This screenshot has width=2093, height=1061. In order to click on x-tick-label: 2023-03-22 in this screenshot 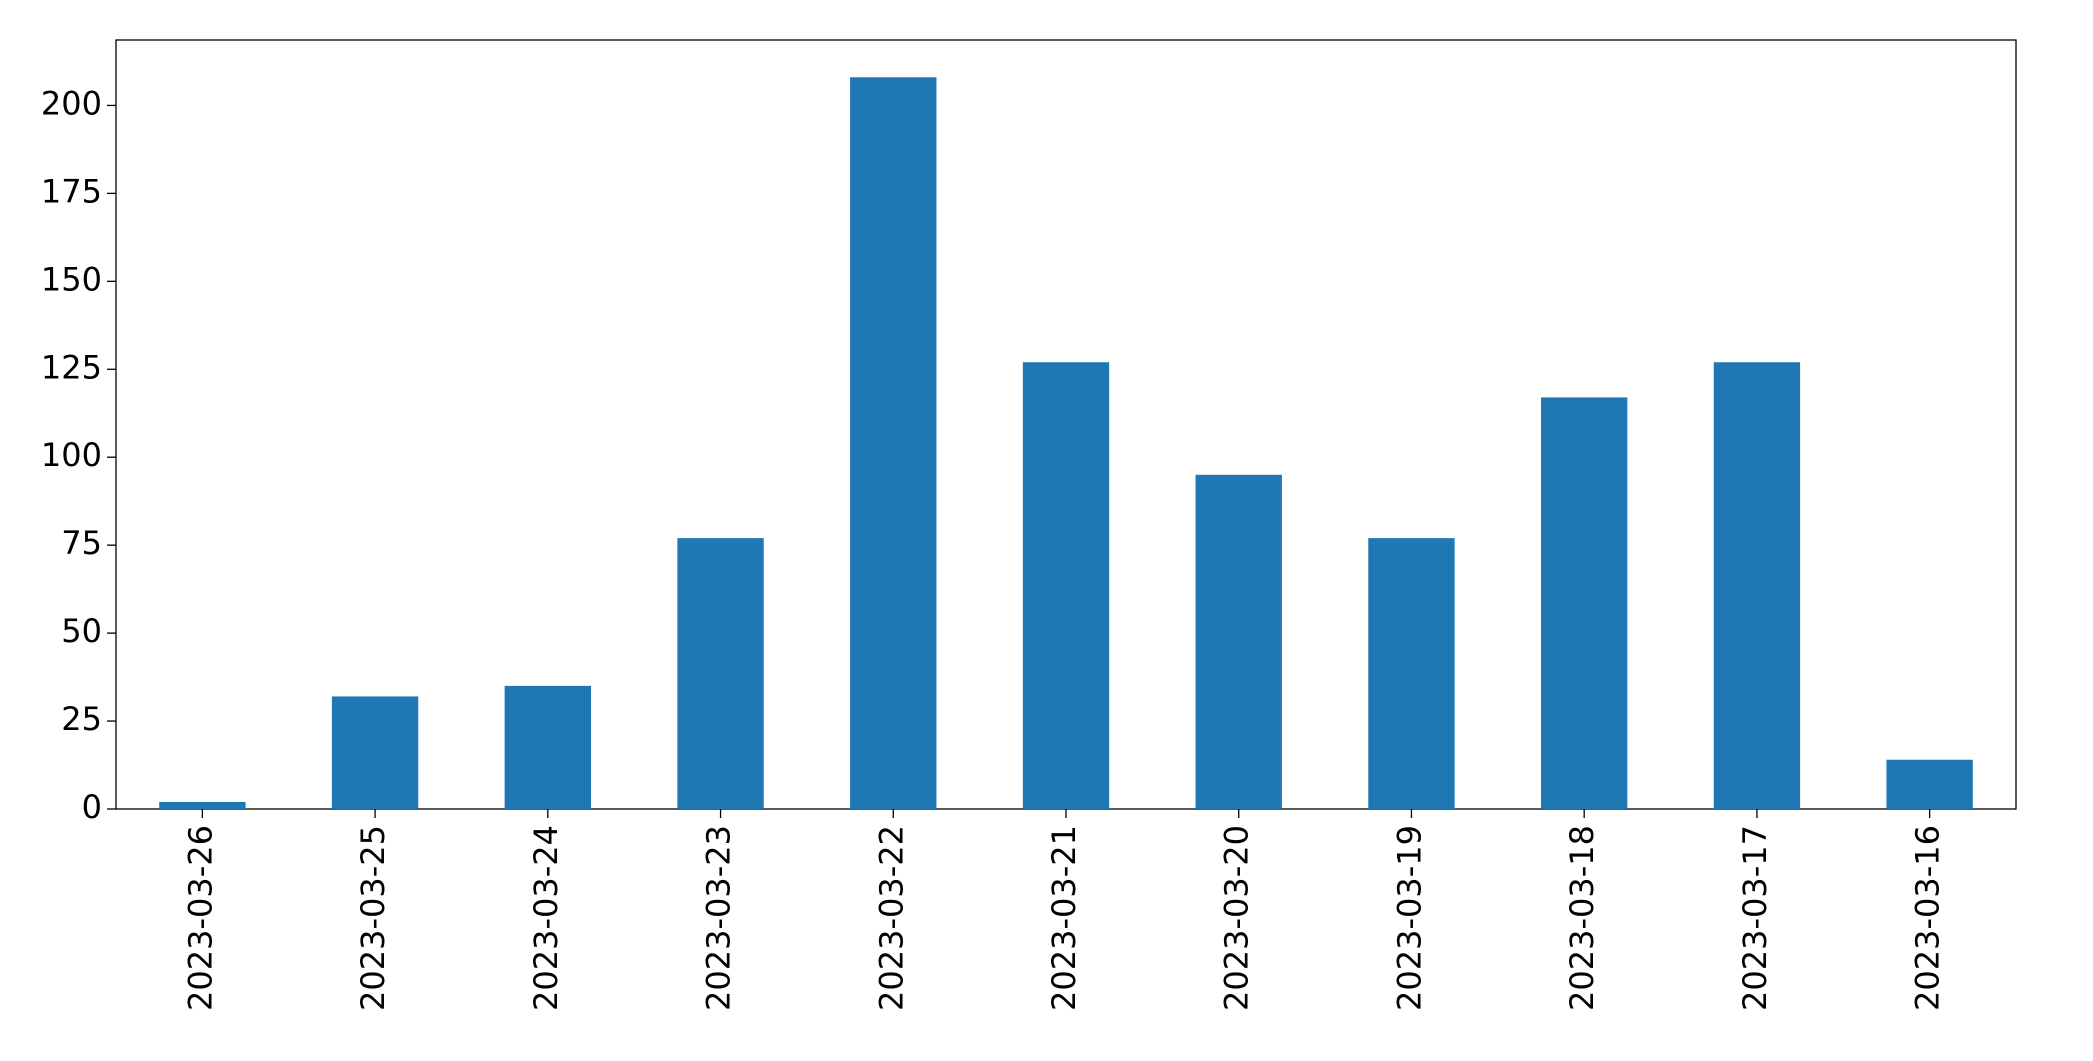, I will do `click(891, 918)`.